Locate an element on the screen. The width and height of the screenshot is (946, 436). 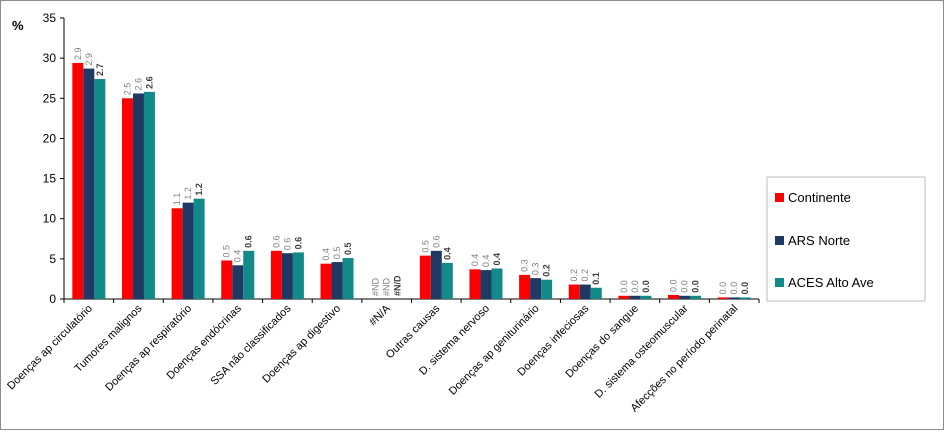
y-tick-label: 10 is located at coordinates (50, 219).